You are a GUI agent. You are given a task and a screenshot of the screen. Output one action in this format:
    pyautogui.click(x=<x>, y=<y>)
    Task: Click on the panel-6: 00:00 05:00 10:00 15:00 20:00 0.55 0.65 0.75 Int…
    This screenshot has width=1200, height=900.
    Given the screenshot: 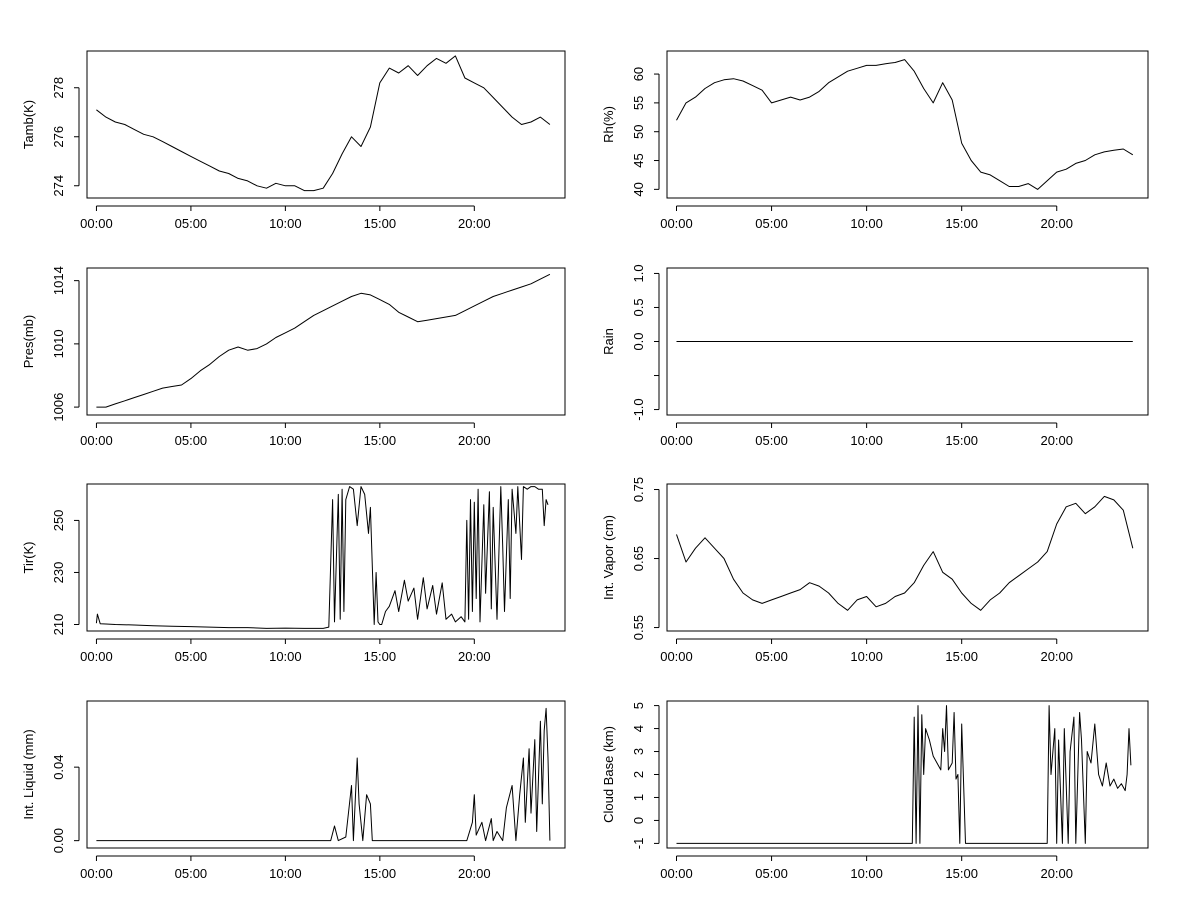 What is the action you would take?
    pyautogui.click(x=875, y=570)
    